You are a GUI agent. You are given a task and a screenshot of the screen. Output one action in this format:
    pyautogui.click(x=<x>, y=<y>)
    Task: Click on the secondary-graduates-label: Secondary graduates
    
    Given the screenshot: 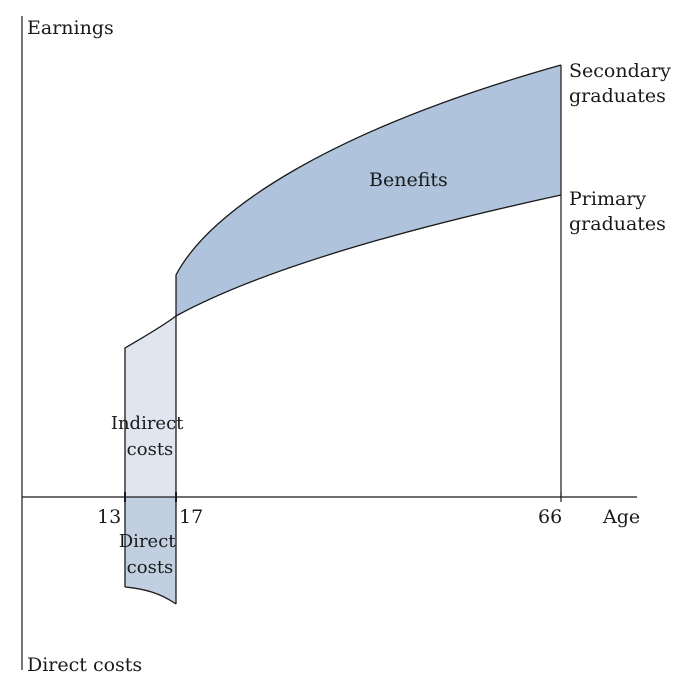 What is the action you would take?
    pyautogui.click(x=623, y=83)
    